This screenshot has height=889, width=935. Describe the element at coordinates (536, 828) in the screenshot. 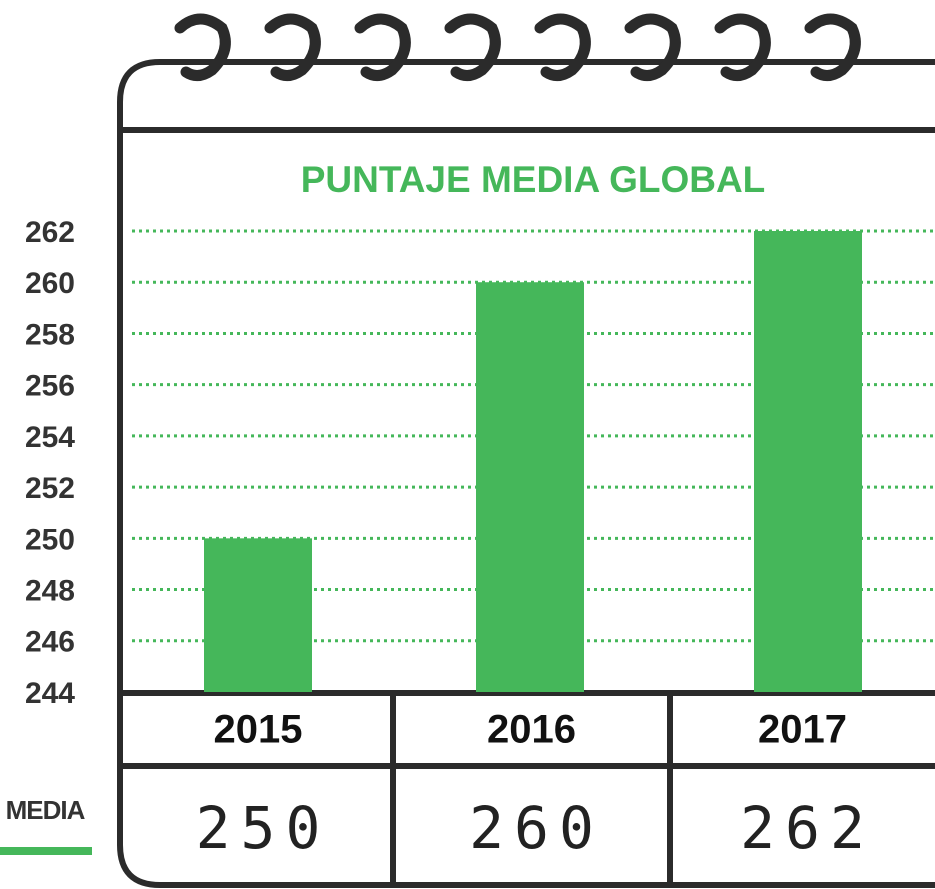

I see `data-label: 260` at that location.